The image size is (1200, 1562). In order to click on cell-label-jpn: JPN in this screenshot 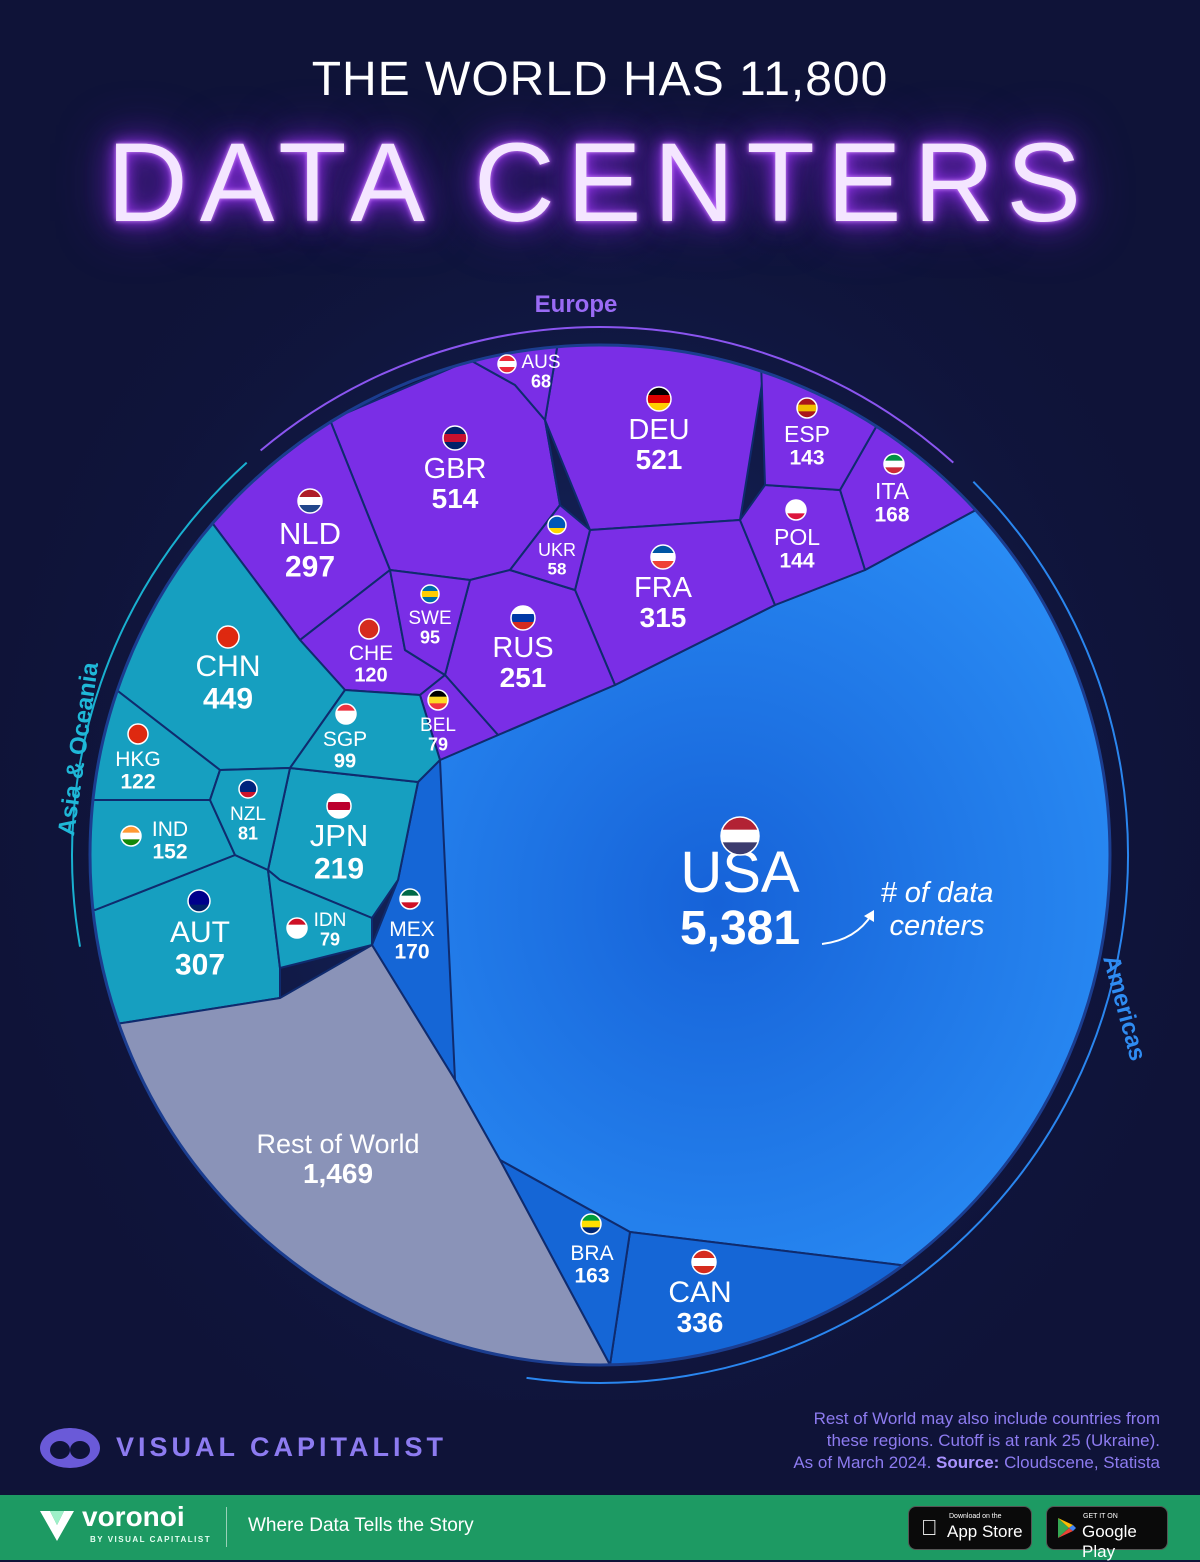, I will do `click(339, 835)`.